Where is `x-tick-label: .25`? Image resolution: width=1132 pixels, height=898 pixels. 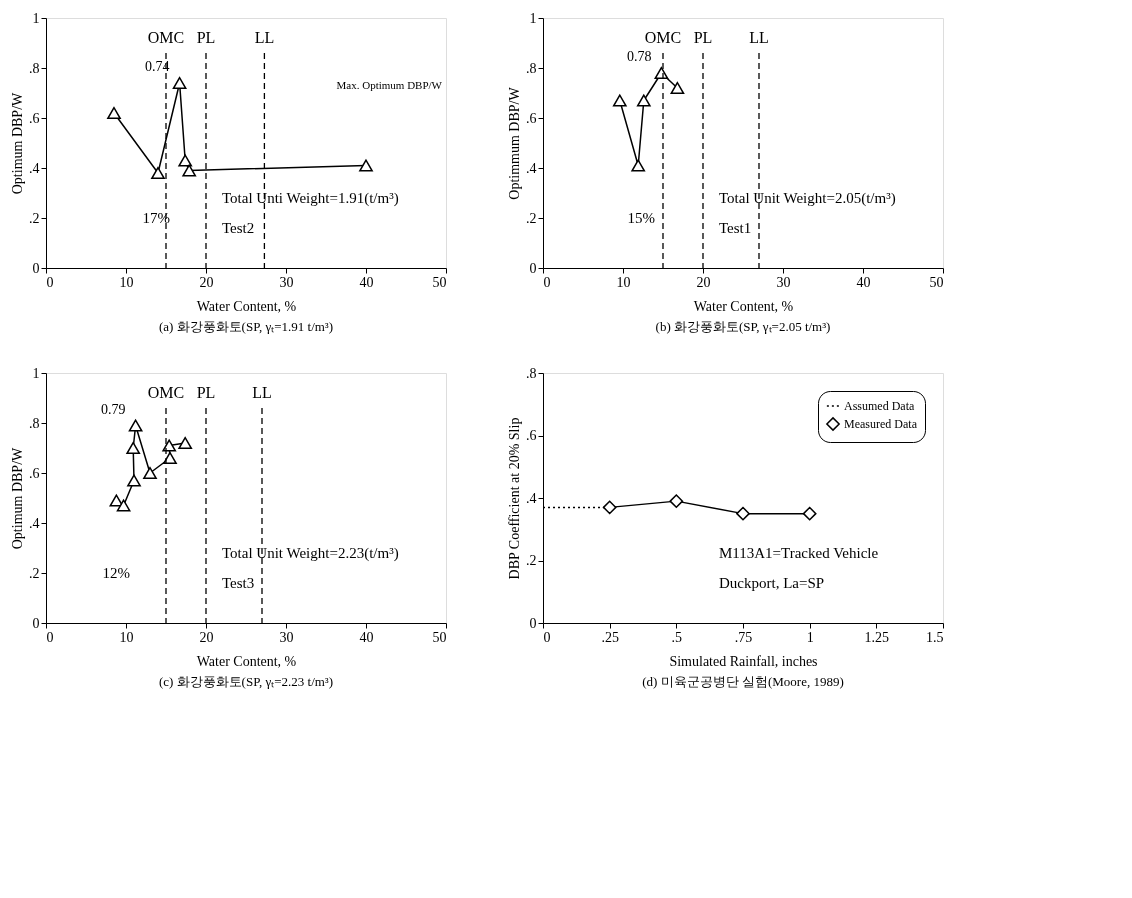
x-tick-label: .25 is located at coordinates (610, 637).